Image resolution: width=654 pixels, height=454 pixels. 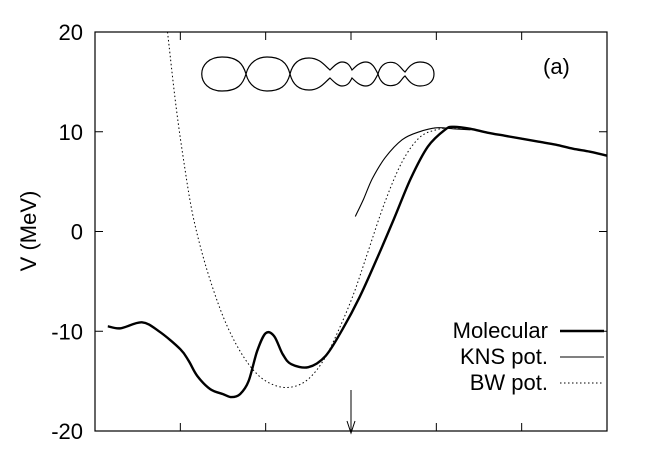 What do you see at coordinates (412, 172) in the screenshot?
I see `series-line-kns-pot` at bounding box center [412, 172].